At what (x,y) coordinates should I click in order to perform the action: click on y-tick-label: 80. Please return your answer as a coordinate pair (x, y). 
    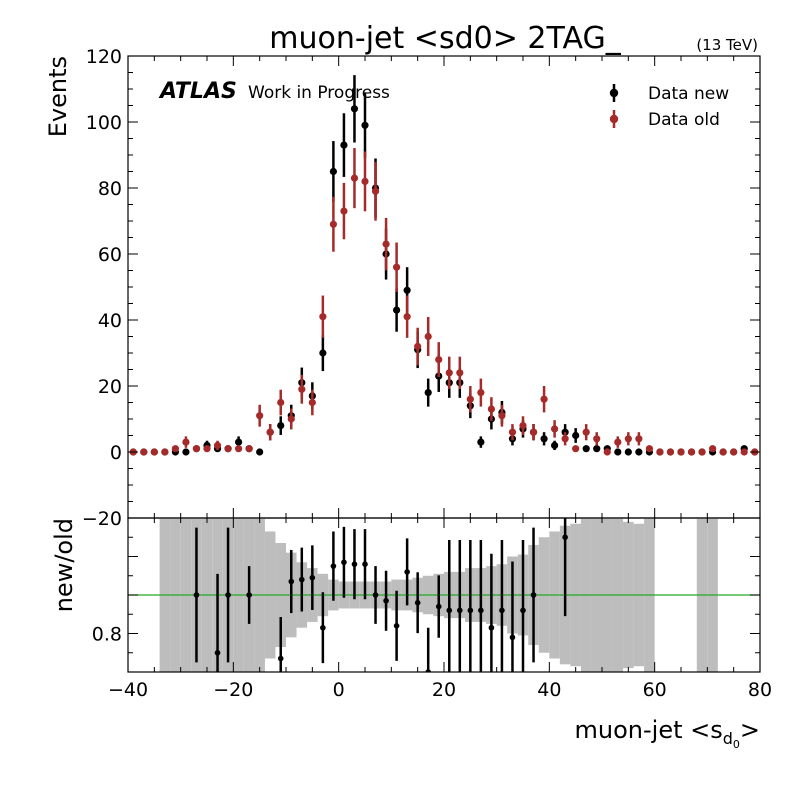
    Looking at the image, I should click on (110, 189).